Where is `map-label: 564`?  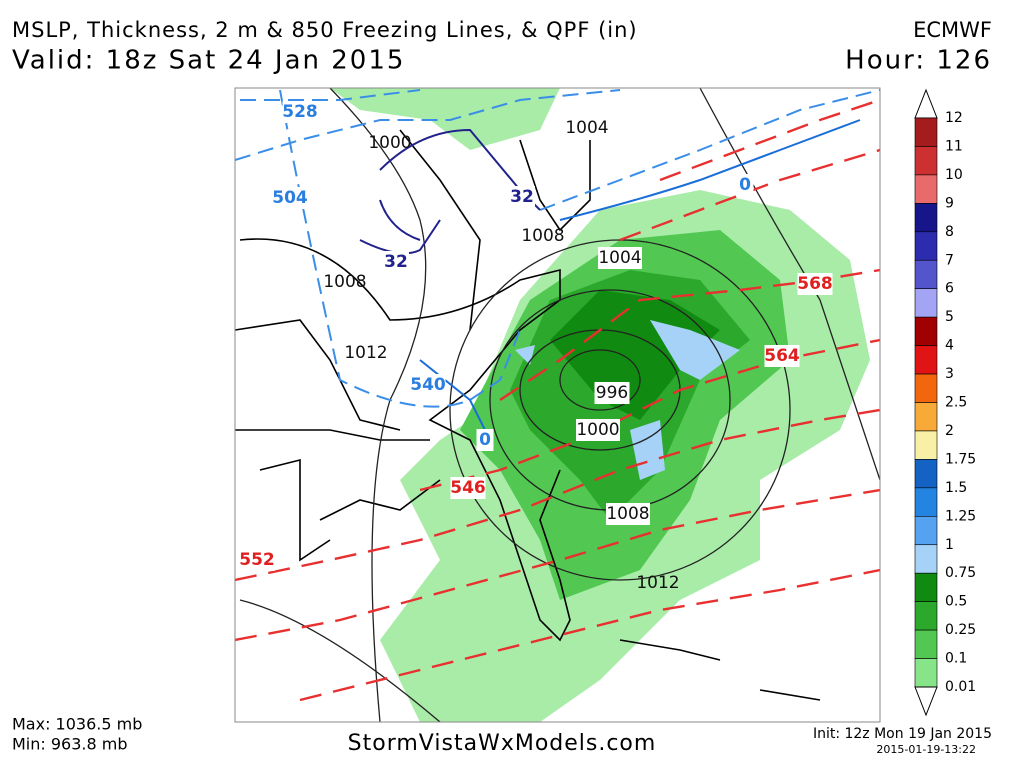
map-label: 564 is located at coordinates (782, 356).